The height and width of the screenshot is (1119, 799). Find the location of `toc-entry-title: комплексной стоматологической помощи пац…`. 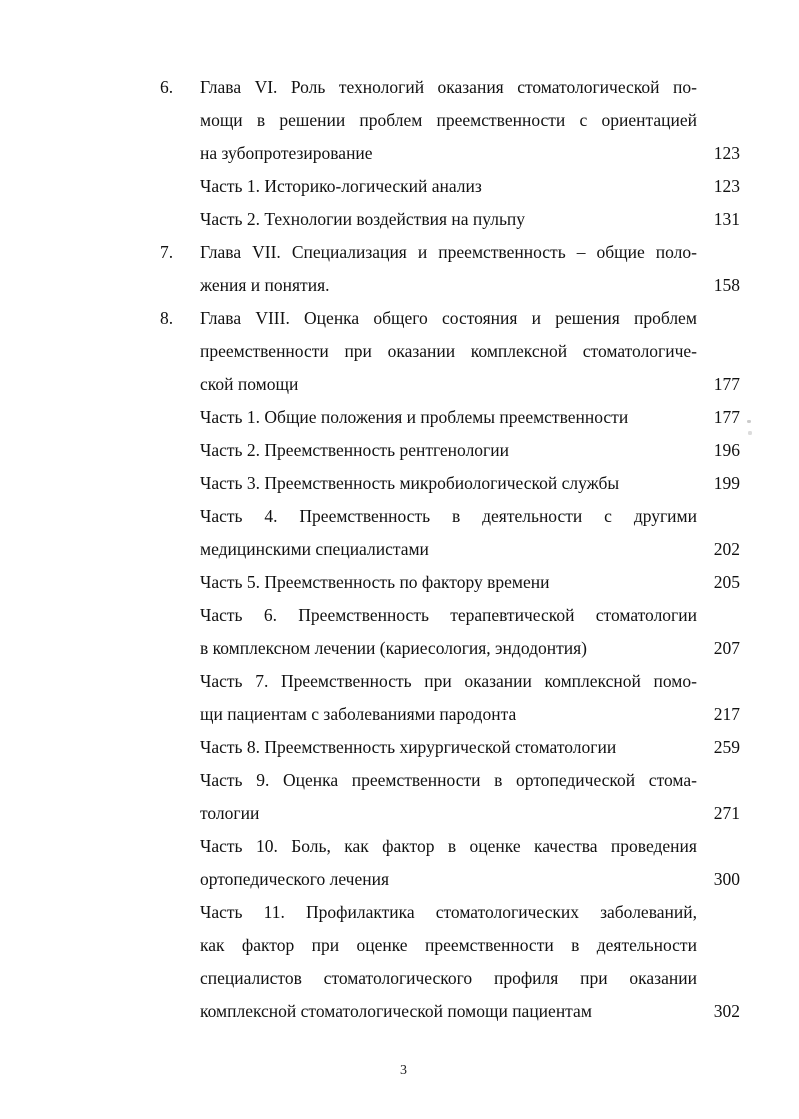

toc-entry-title: комплексной стоматологической помощи пац… is located at coordinates (396, 1011).